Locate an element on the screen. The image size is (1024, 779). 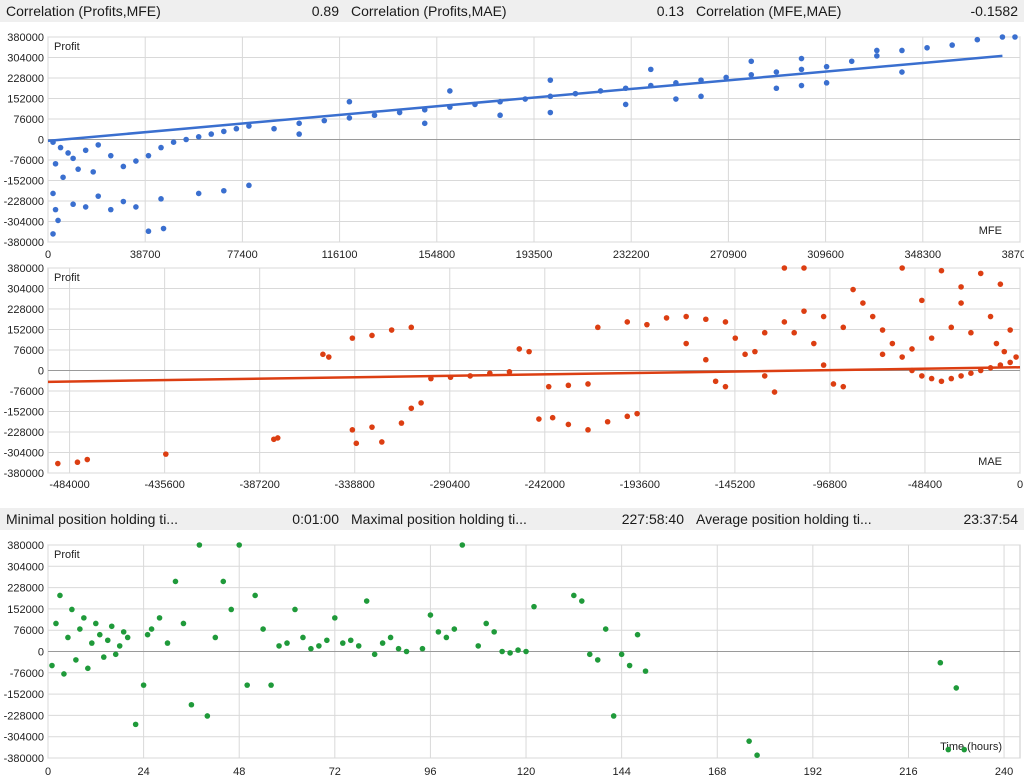
x-tick-label: 232200 is located at coordinates (631, 255).